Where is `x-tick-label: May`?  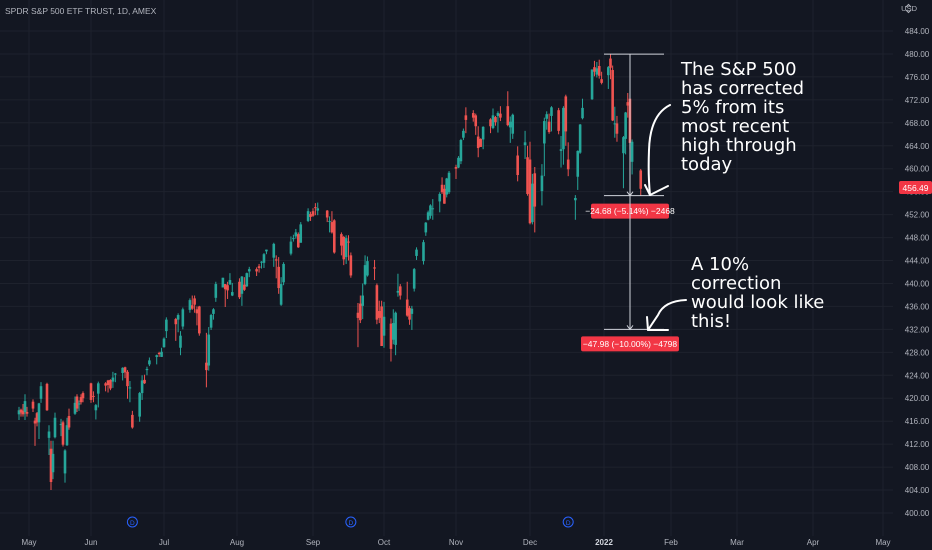
x-tick-label: May is located at coordinates (882, 542).